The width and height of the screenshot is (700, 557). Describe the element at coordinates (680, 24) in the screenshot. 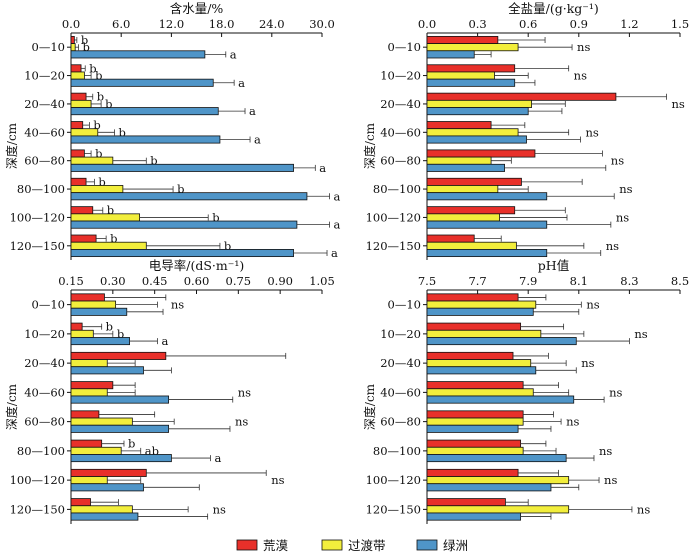

I see `x-tick-label: 1.5` at that location.